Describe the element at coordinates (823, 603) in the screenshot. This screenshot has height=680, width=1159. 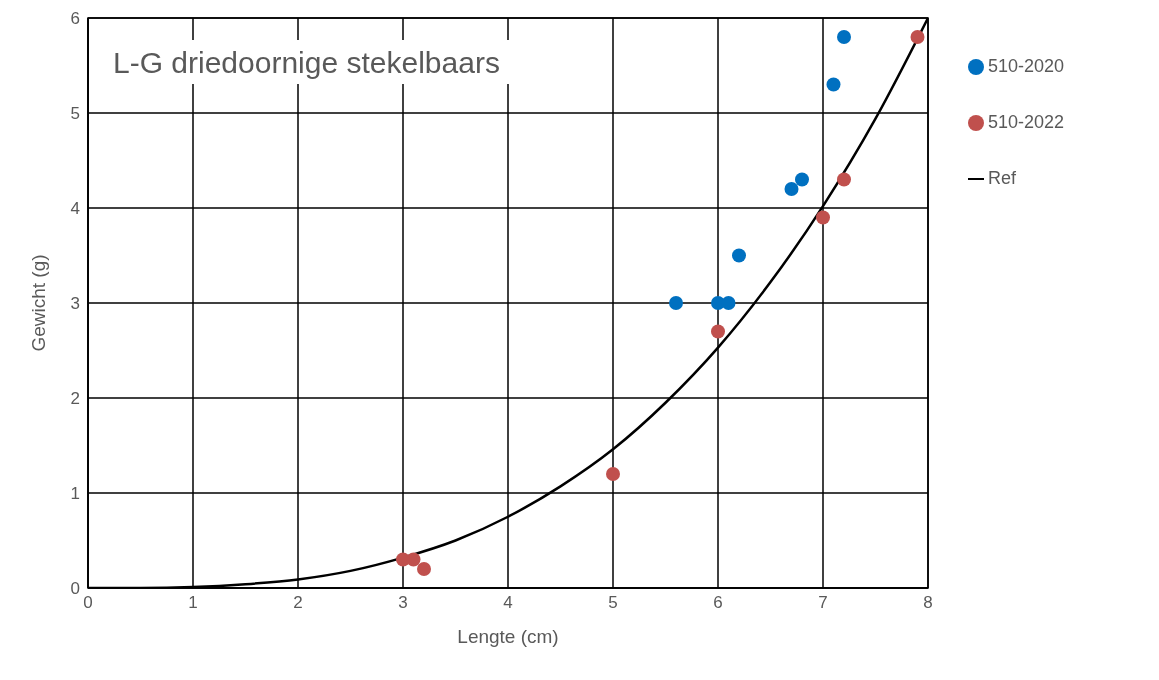
I see `x-tick-label: 7` at that location.